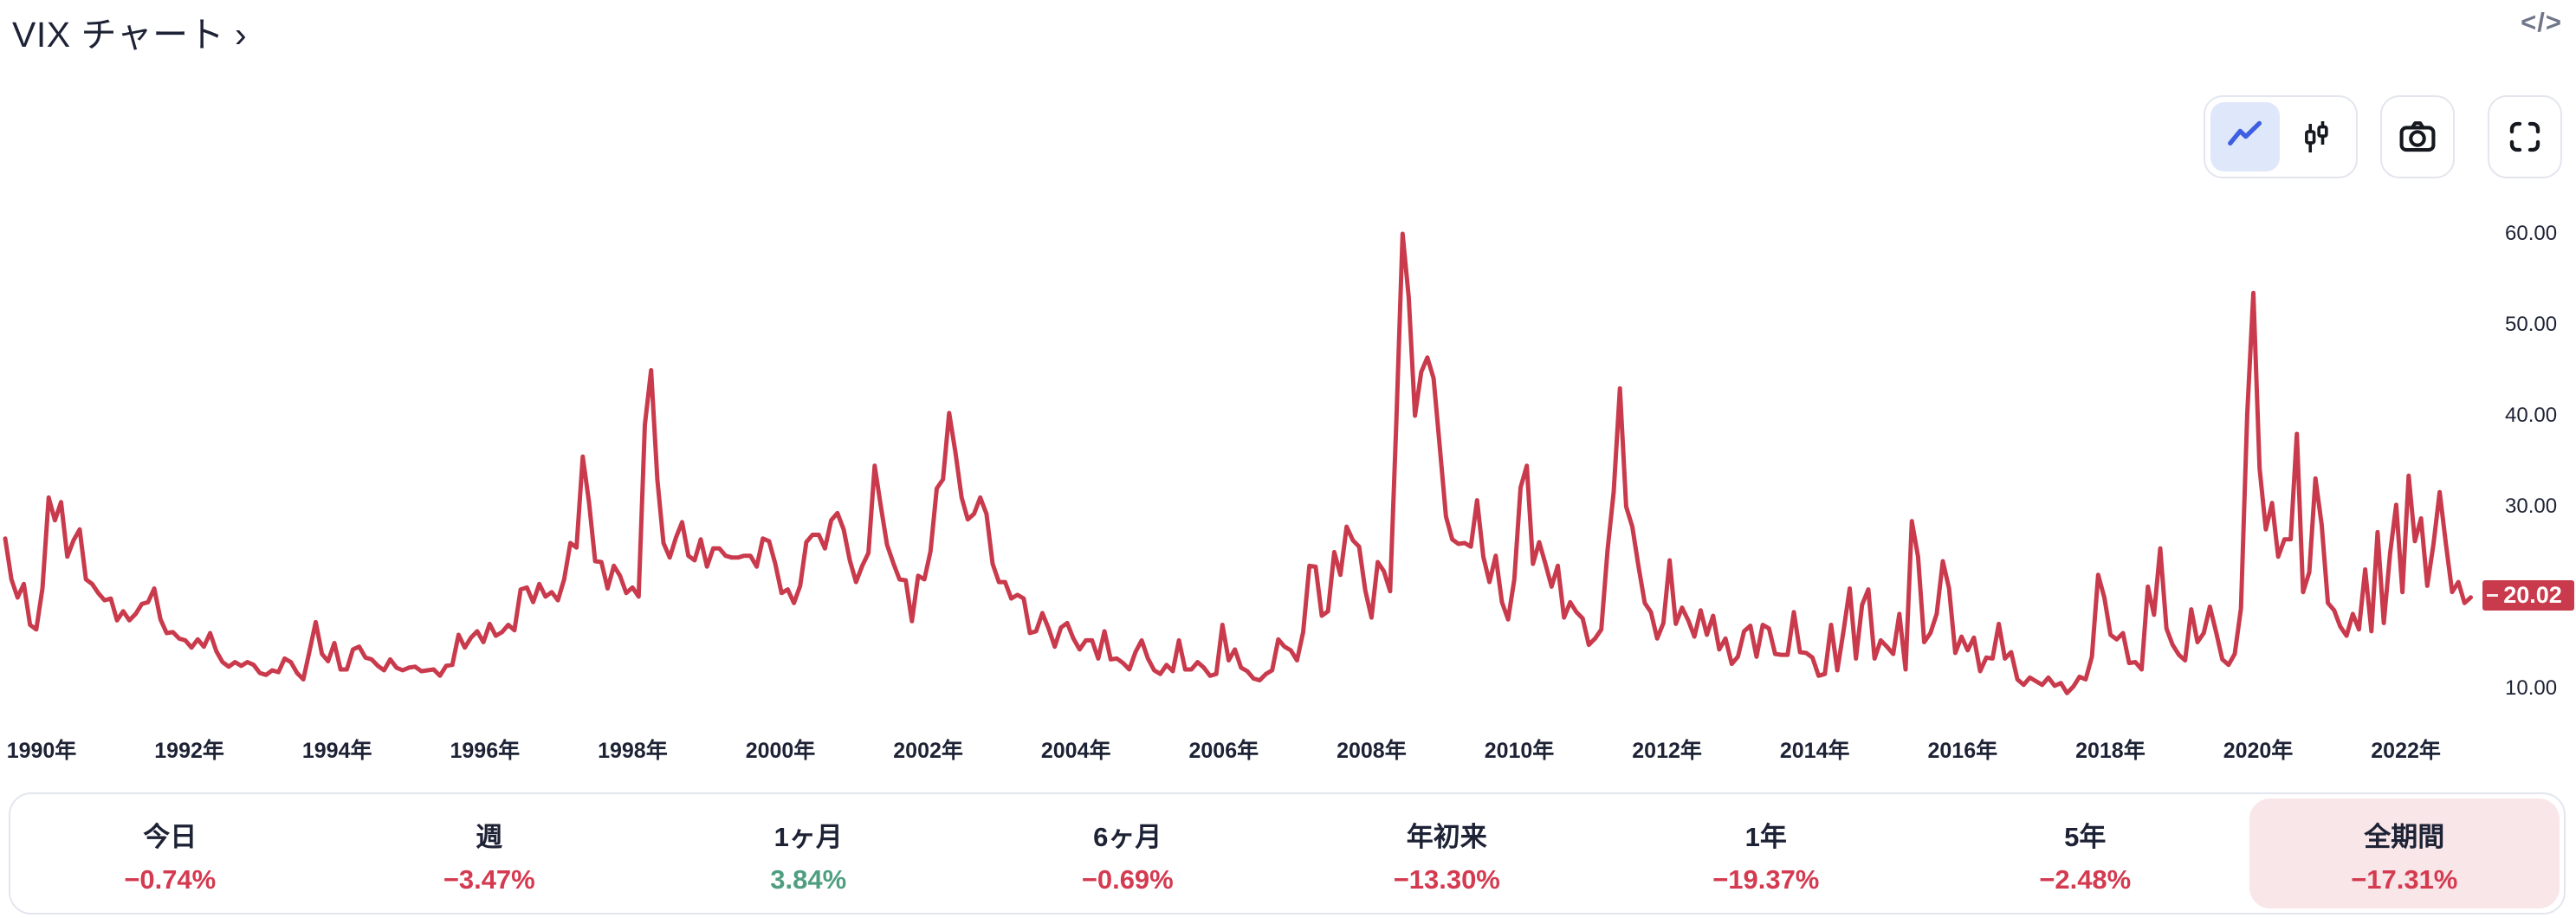  What do you see at coordinates (2258, 751) in the screenshot?
I see `x-axis-label: 2020年` at bounding box center [2258, 751].